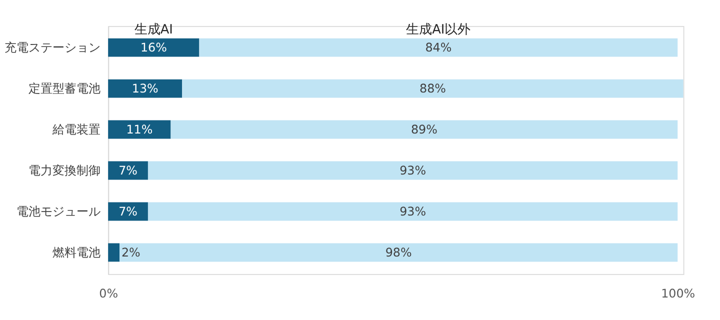 The image size is (720, 320). I want to click on y-tick-label: 給電装置, so click(76, 129).